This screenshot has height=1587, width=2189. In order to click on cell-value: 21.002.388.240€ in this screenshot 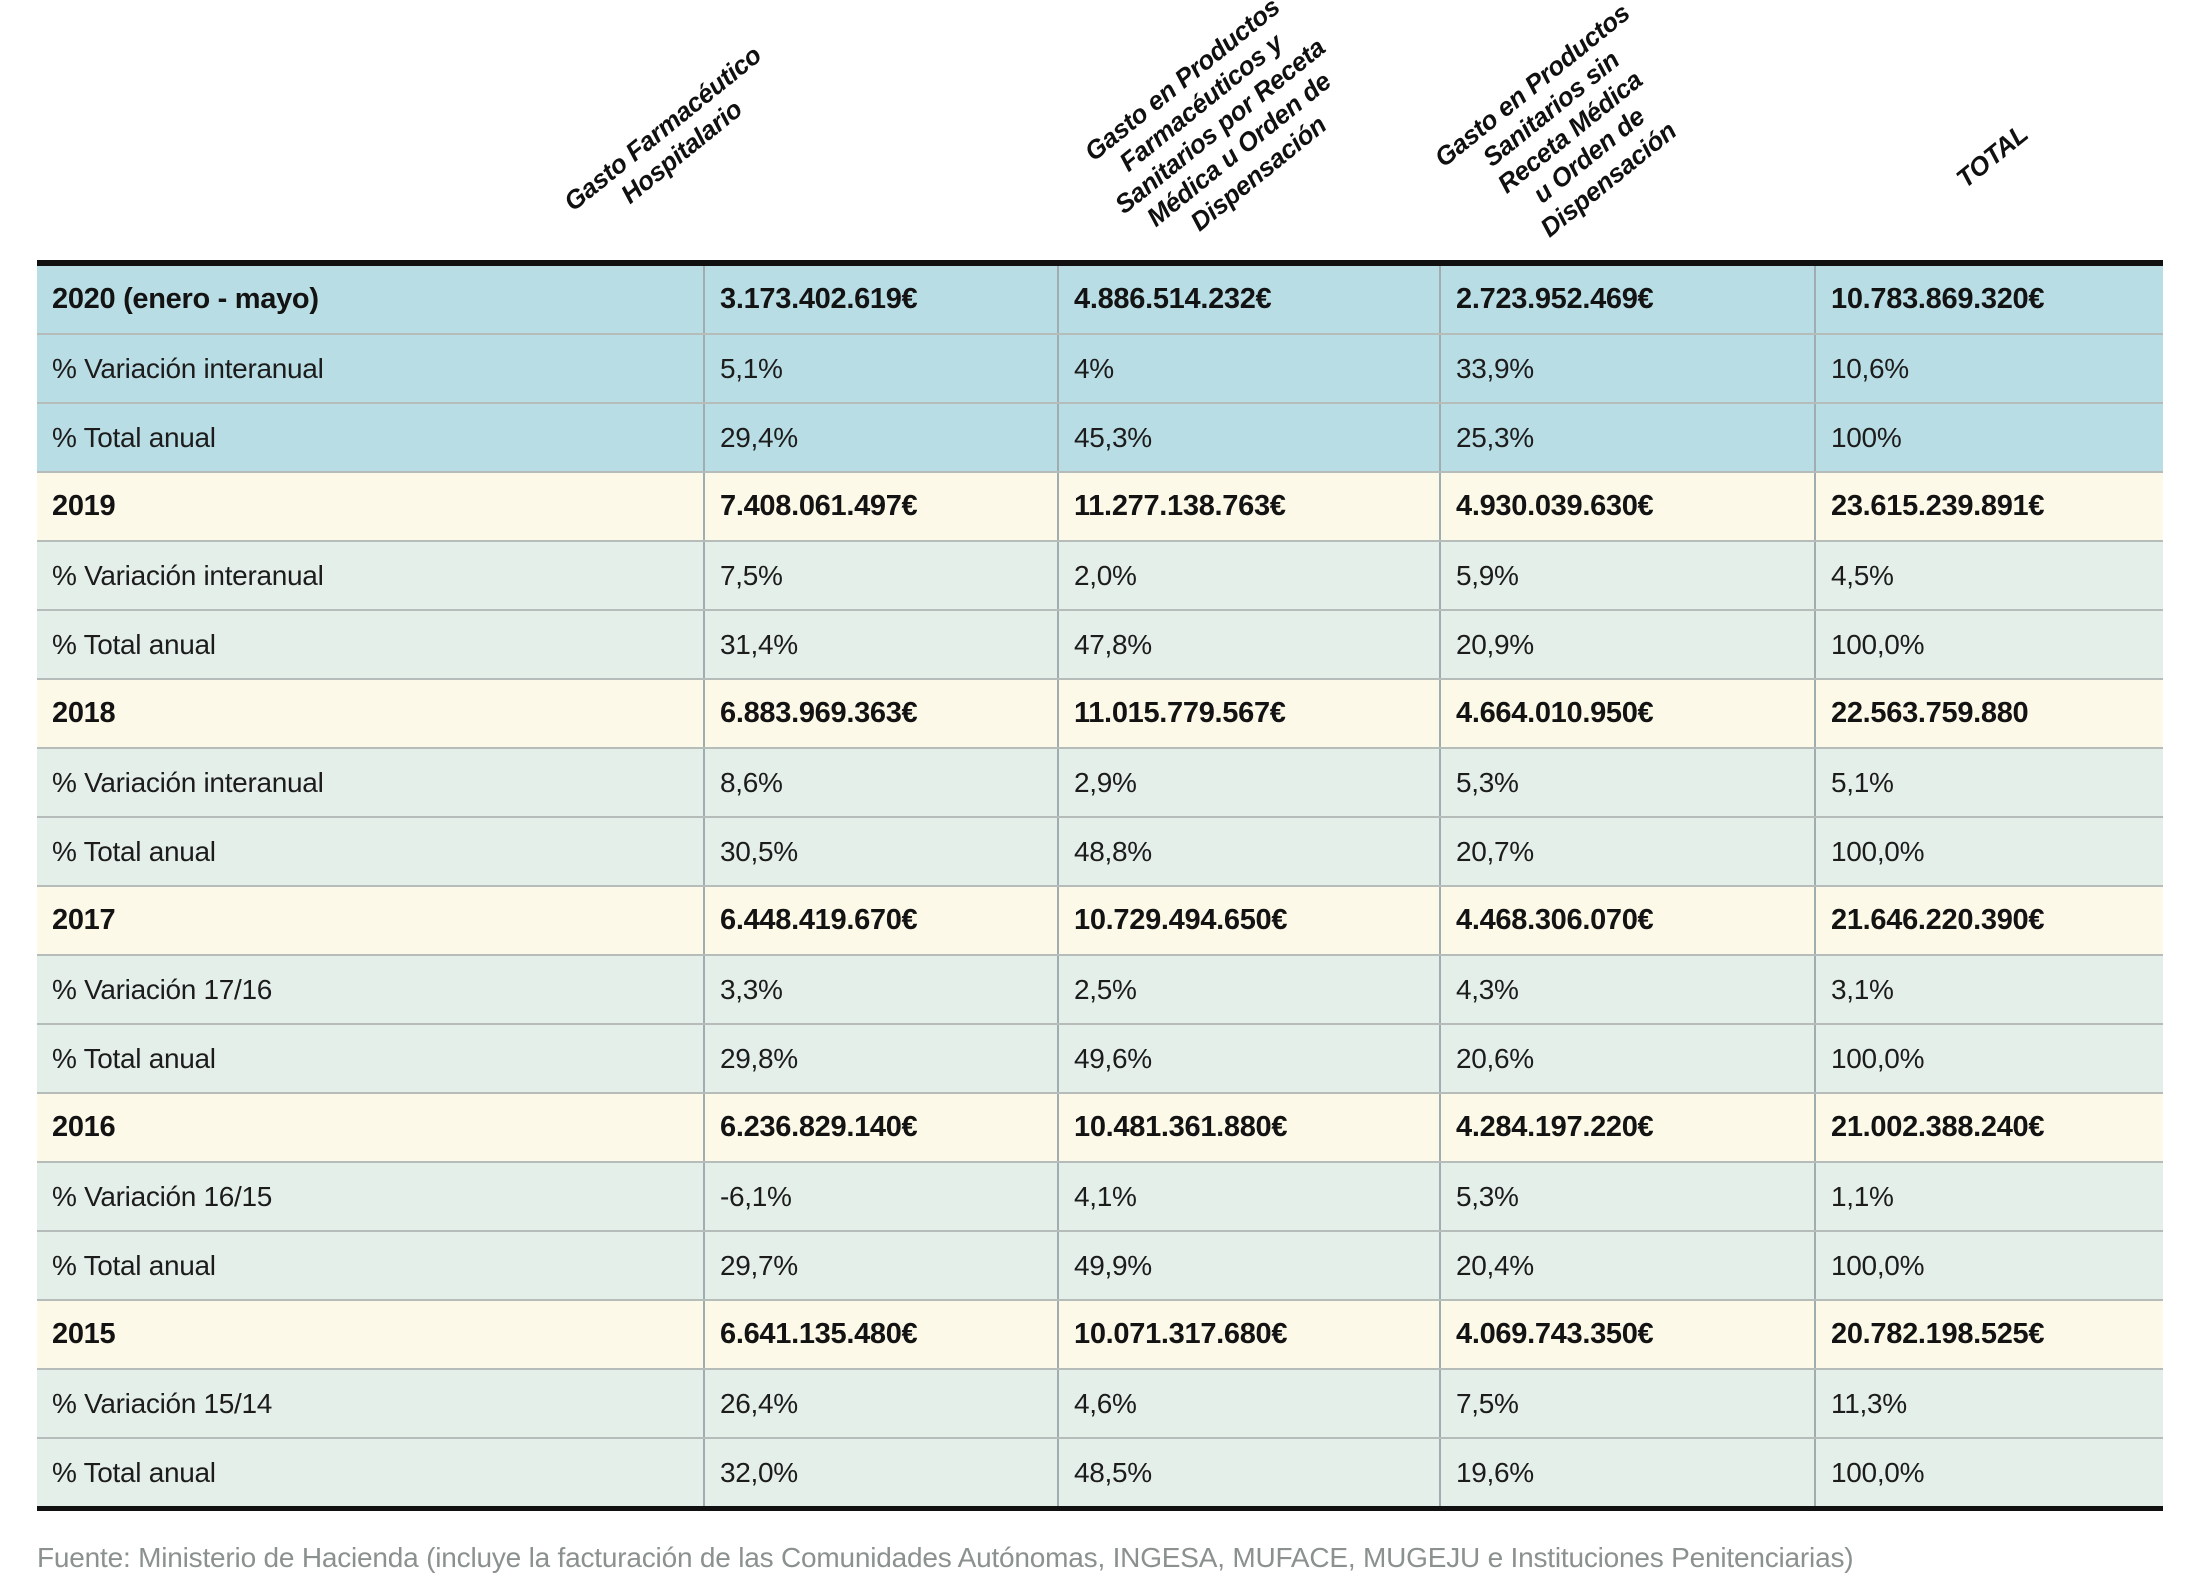, I will do `click(1988, 1127)`.